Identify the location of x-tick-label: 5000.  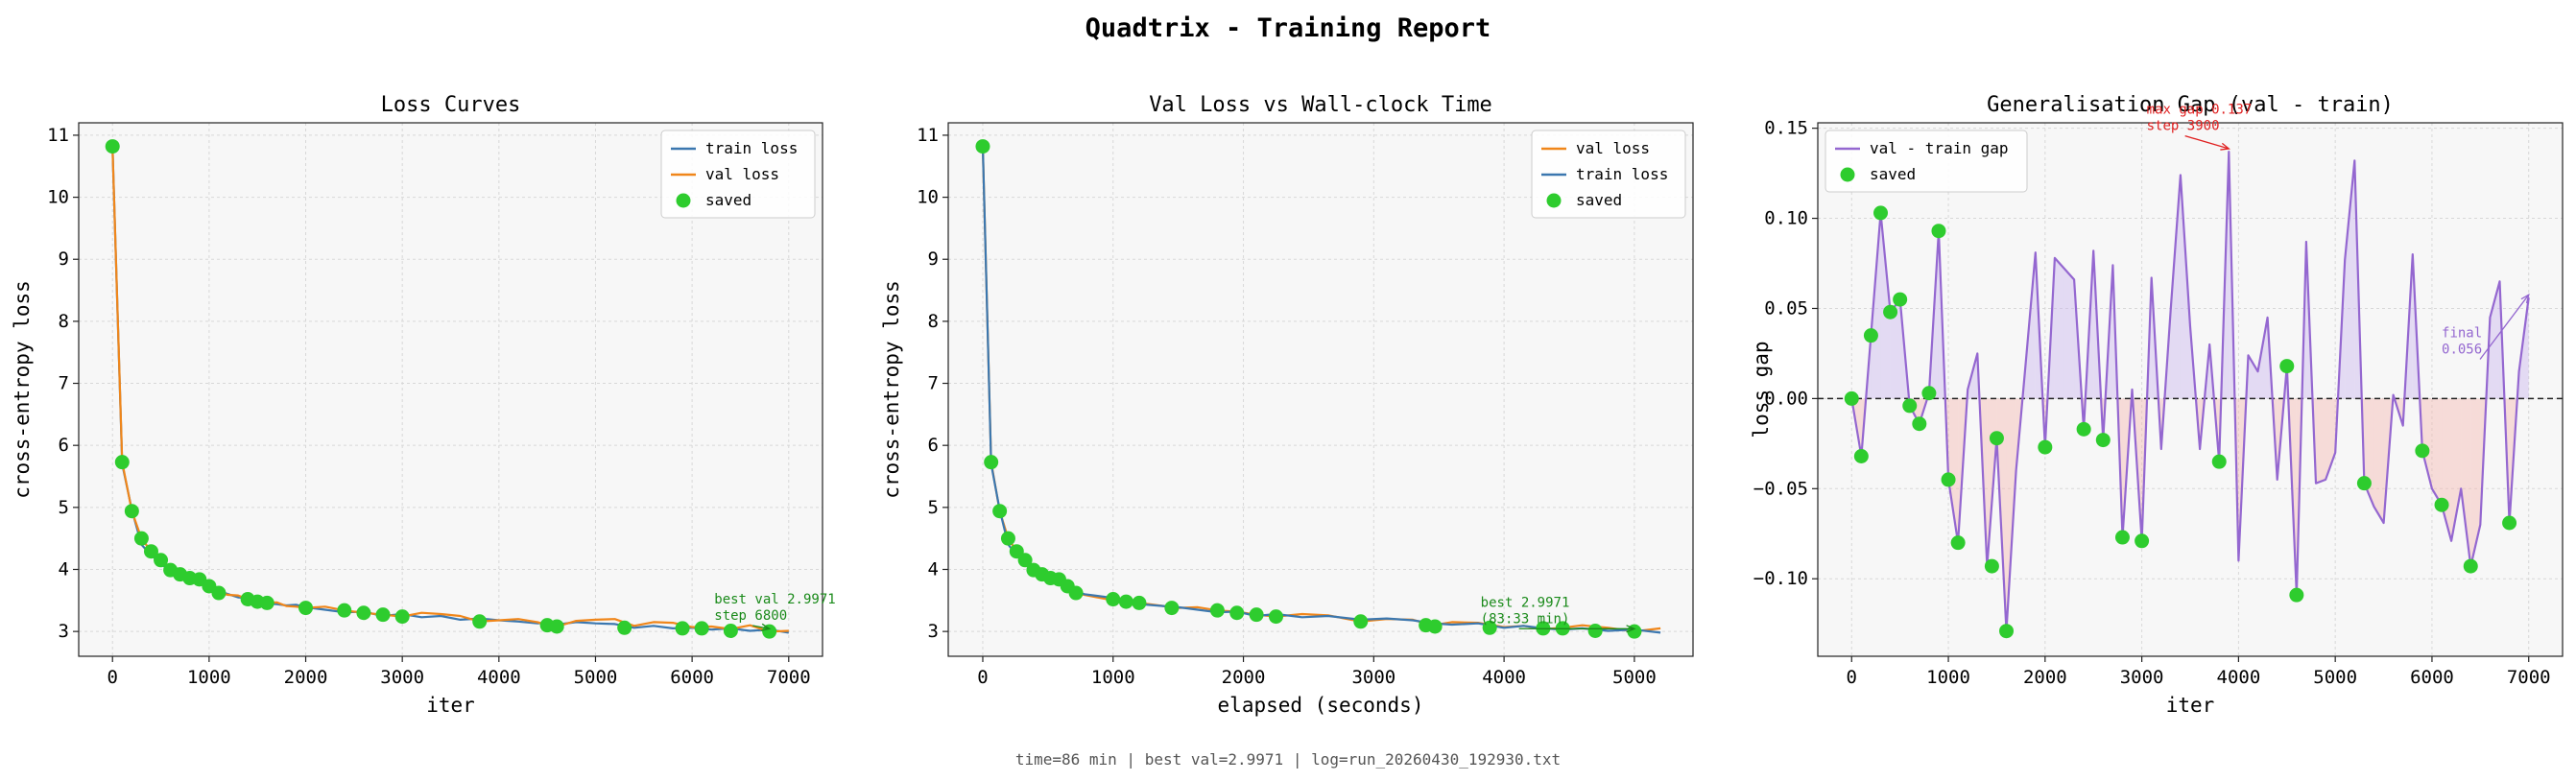
(1634, 677).